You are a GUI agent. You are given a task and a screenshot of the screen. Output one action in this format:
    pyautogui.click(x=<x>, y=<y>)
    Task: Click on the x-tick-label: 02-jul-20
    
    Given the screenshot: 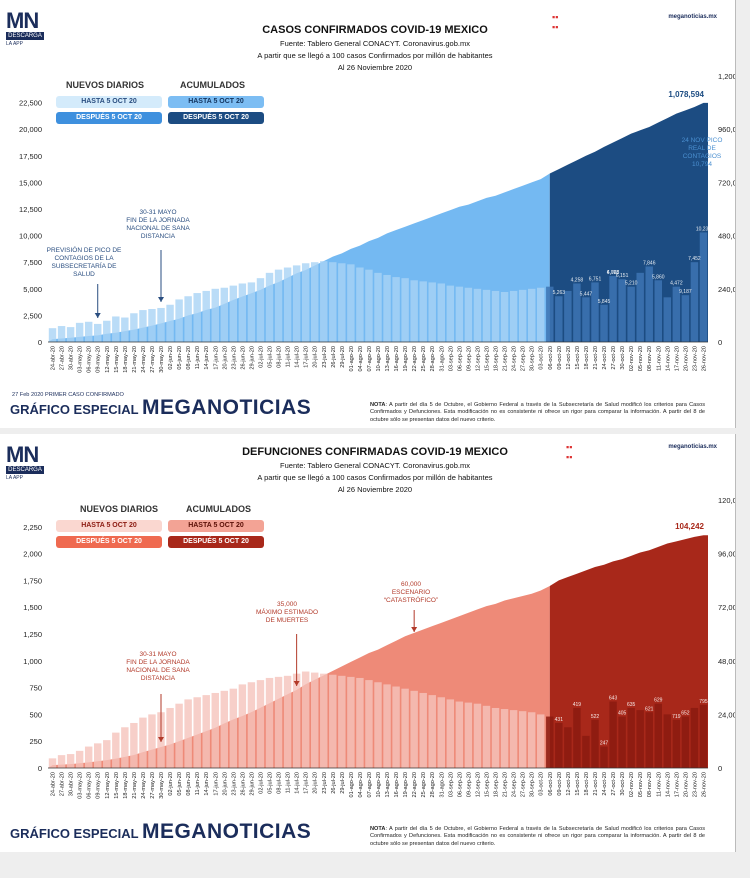 What is the action you would take?
    pyautogui.click(x=261, y=357)
    